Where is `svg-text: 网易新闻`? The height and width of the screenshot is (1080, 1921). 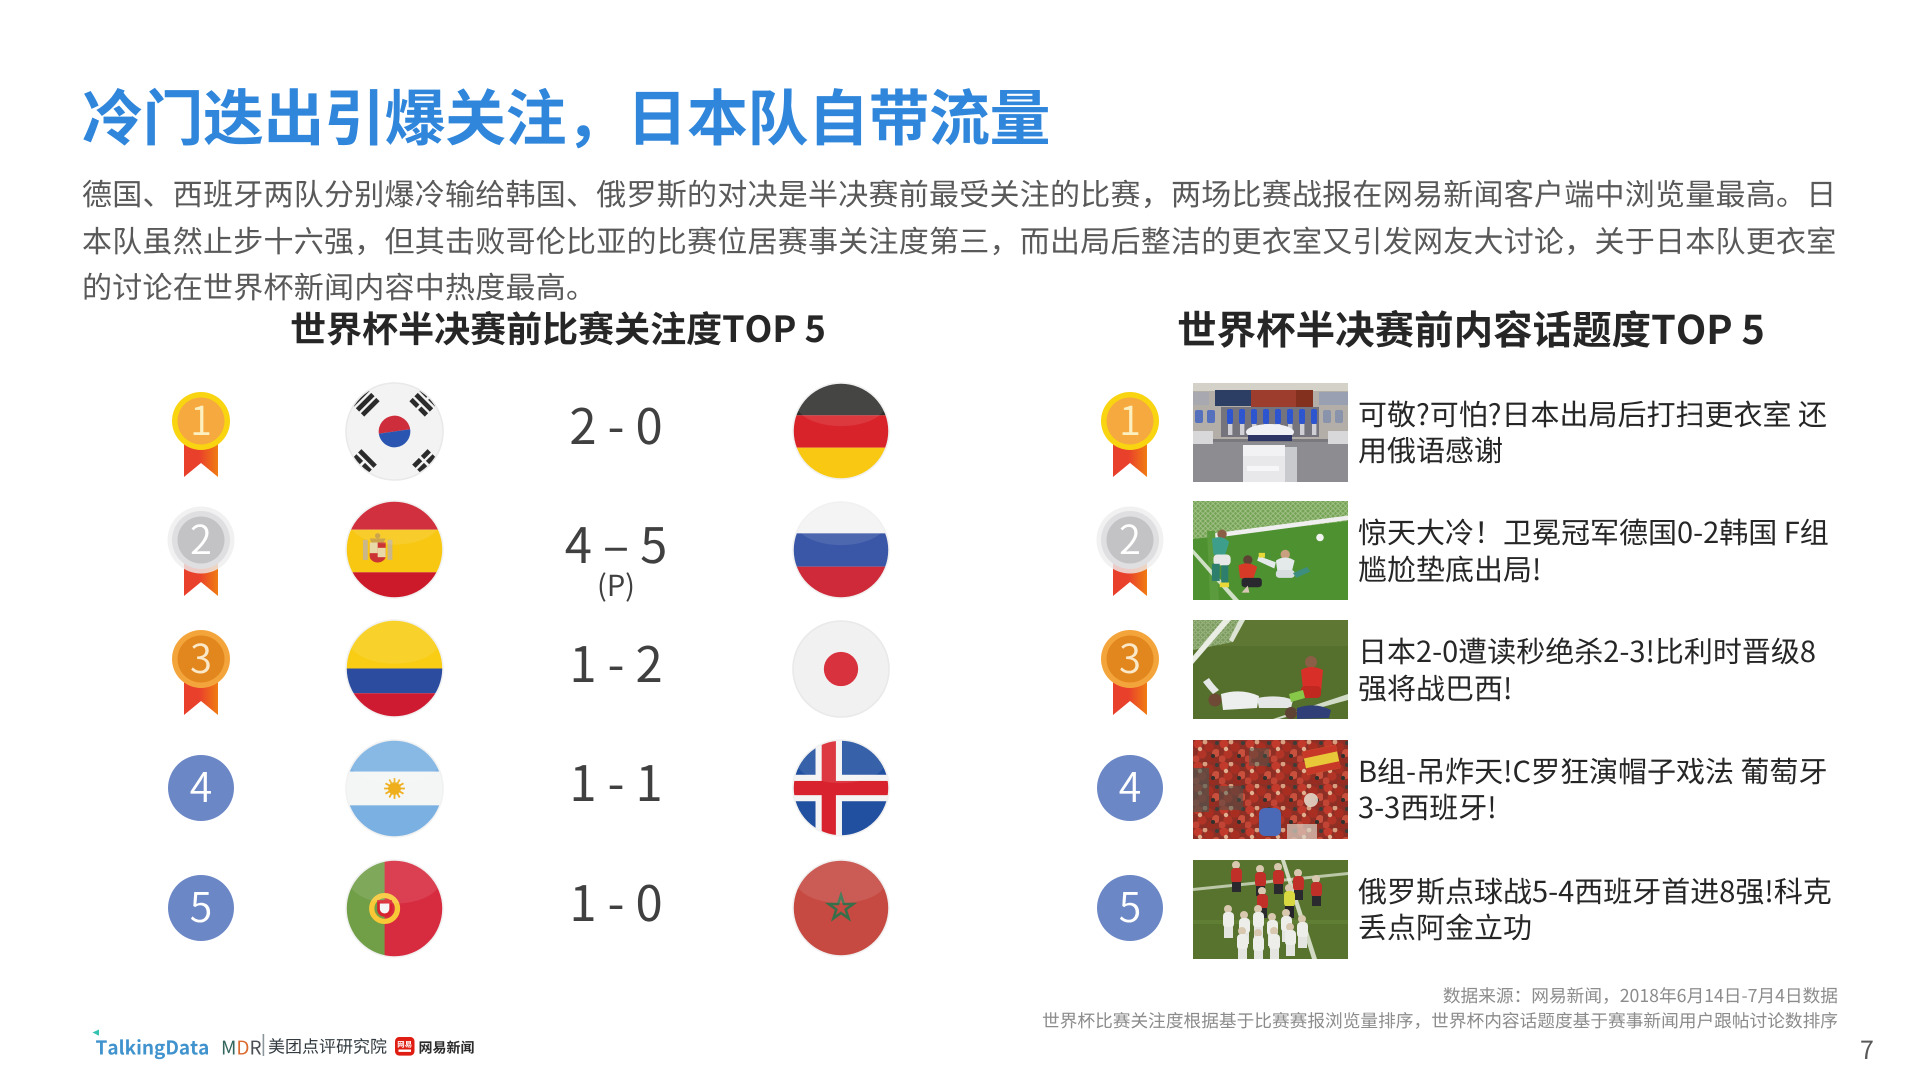 svg-text: 网易新闻 is located at coordinates (447, 1048).